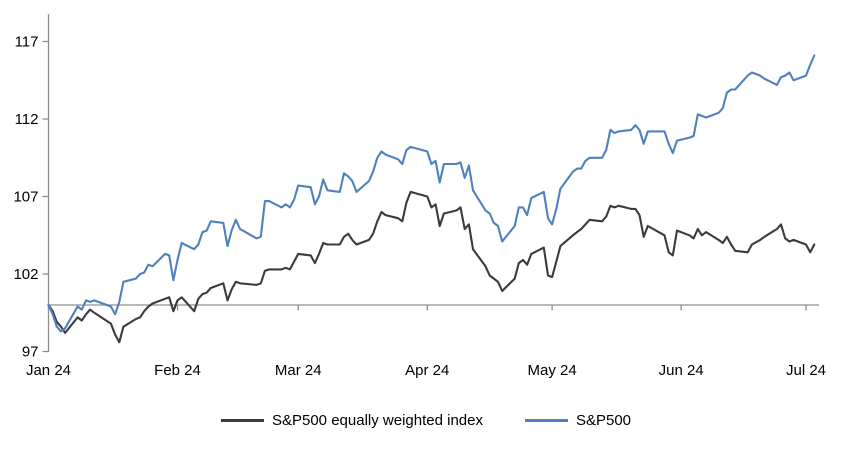 The width and height of the screenshot is (852, 453). I want to click on legend-line-swatch-sp500, so click(546, 420).